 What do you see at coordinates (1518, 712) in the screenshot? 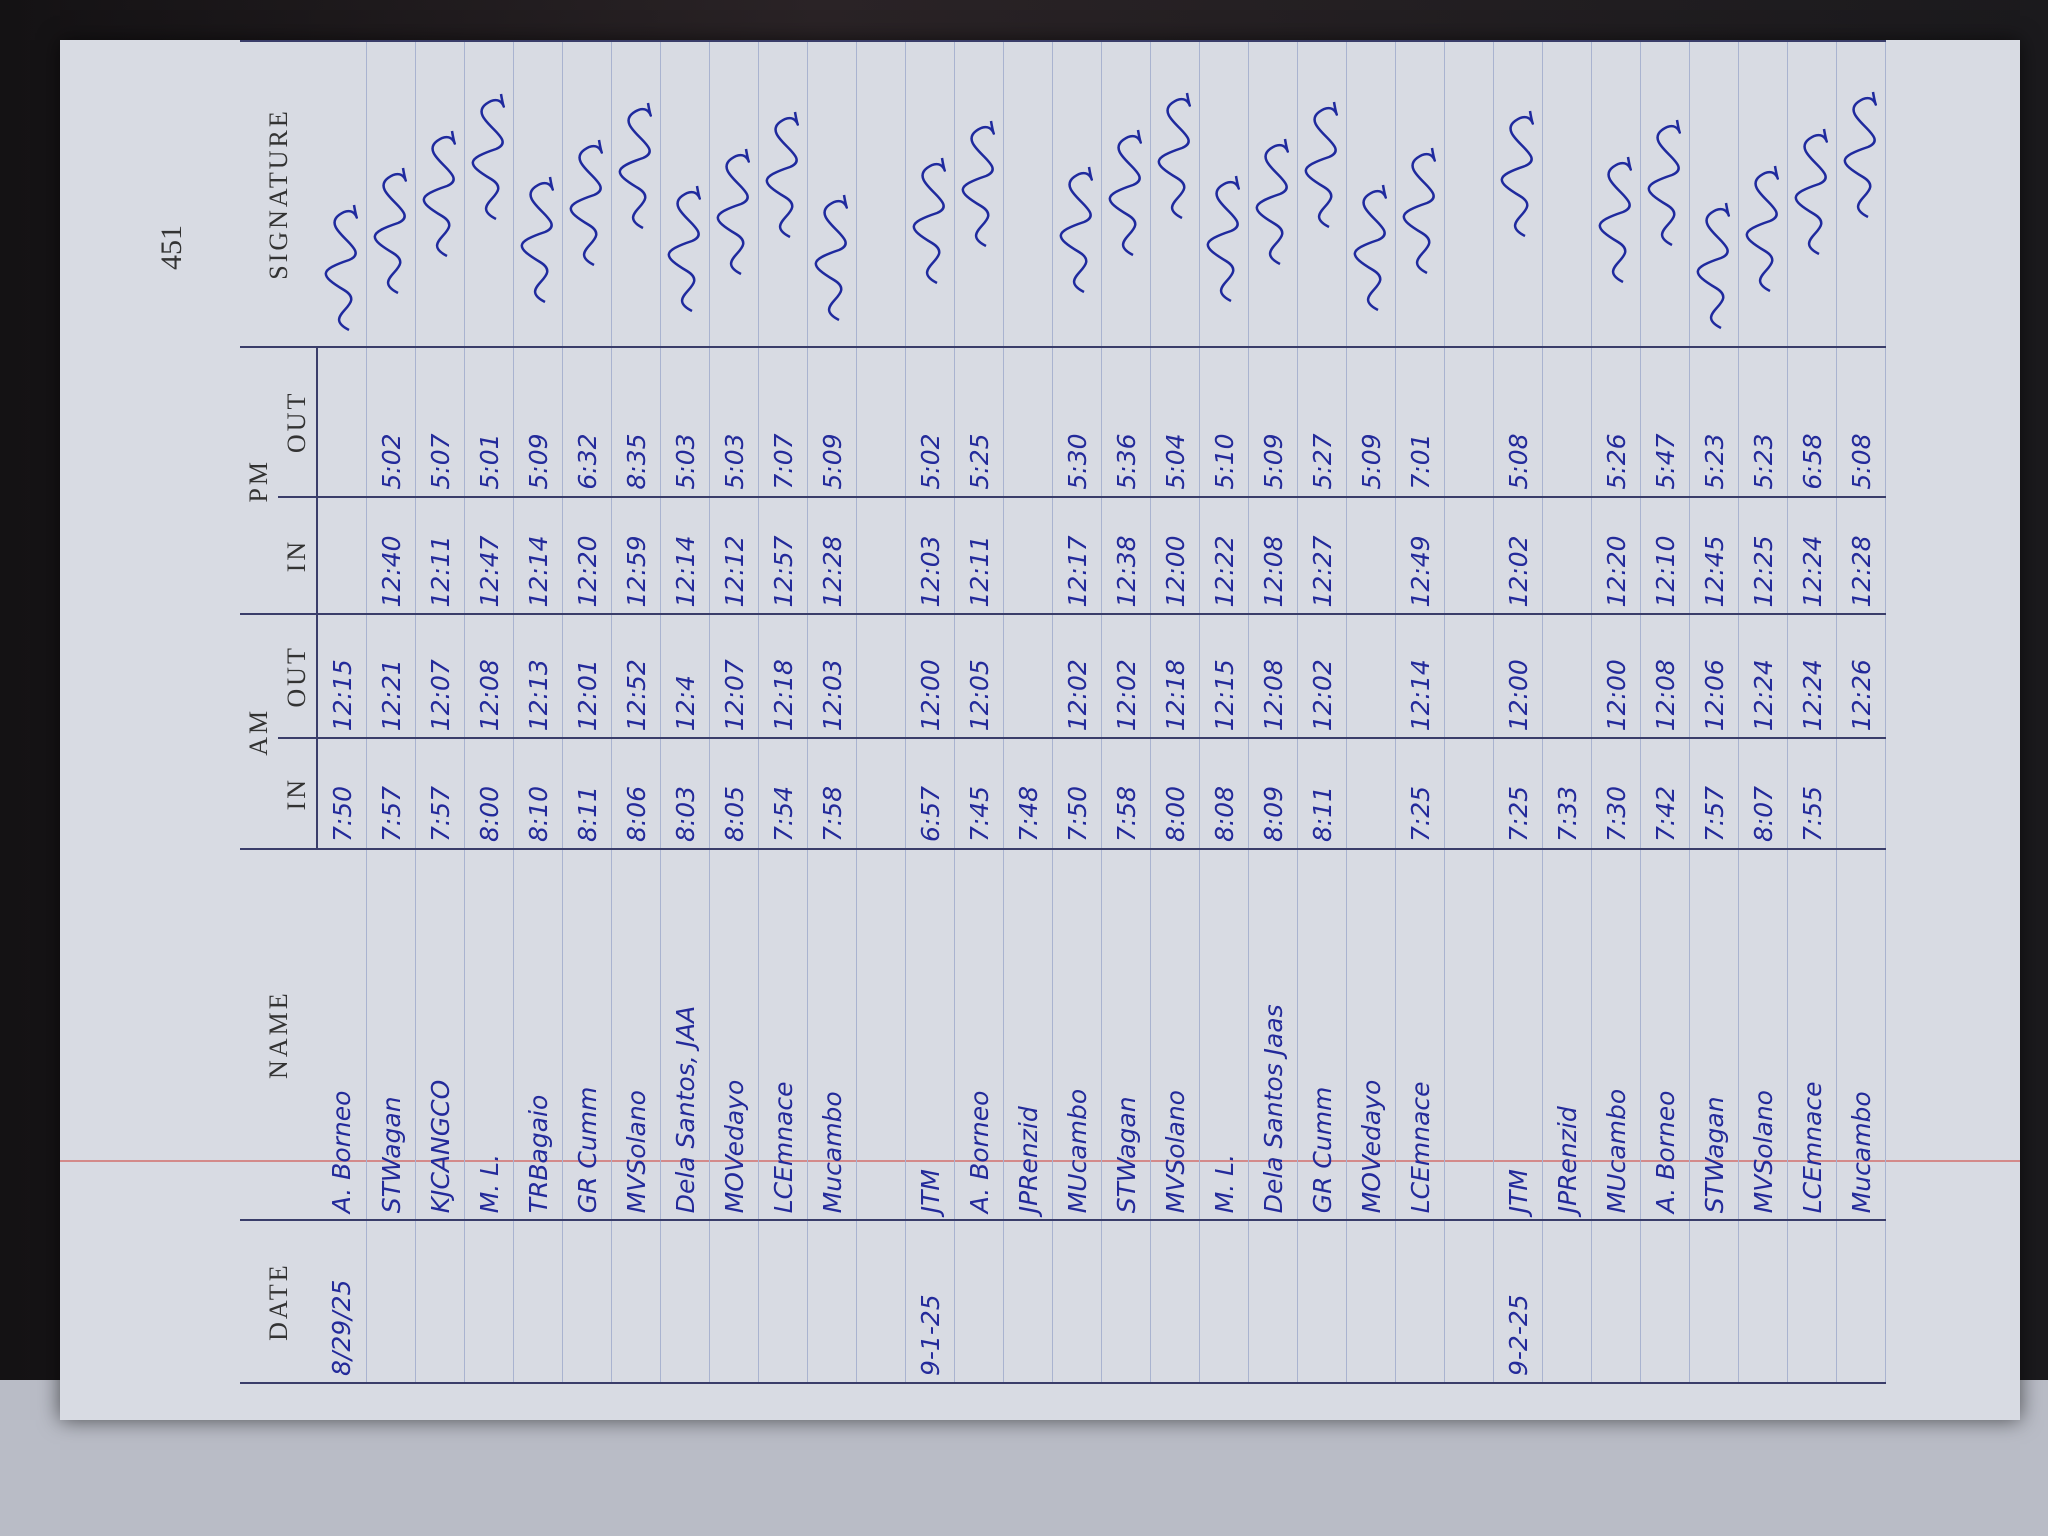
I see `entry-row: 9-2-25 JTM 7:25 12:00 12:02 5:08` at bounding box center [1518, 712].